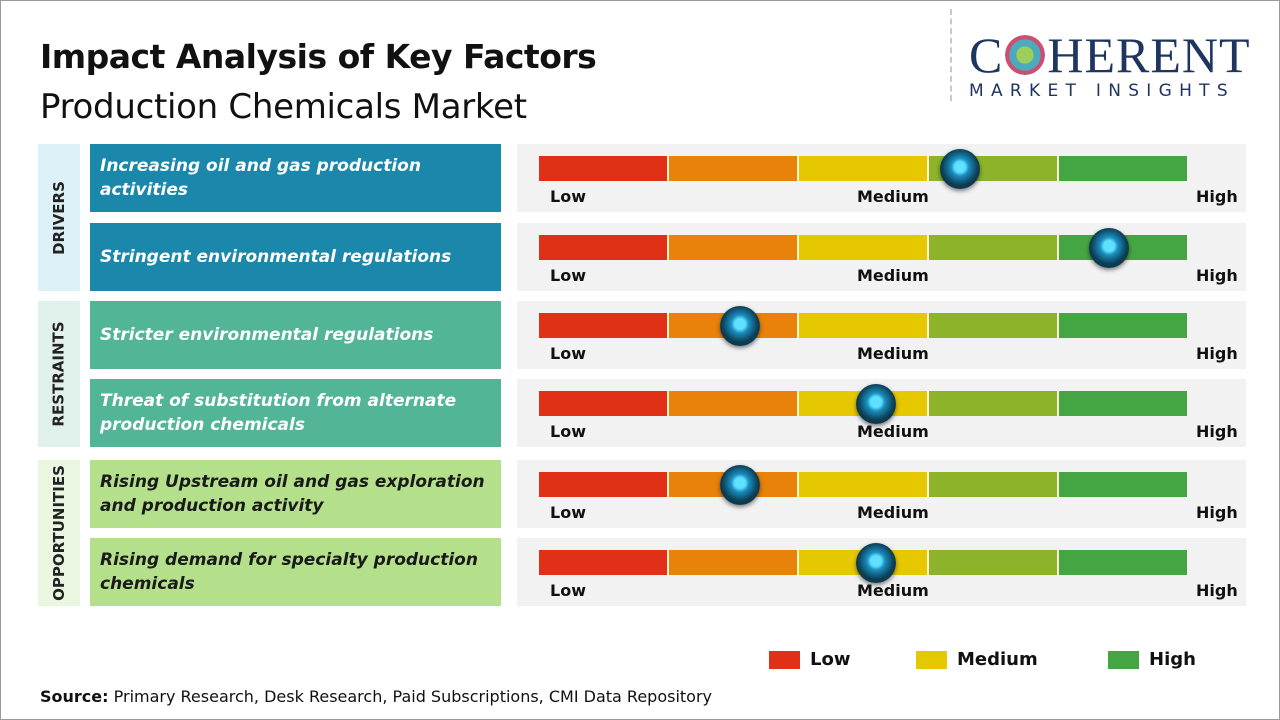 The image size is (1280, 720). I want to click on page-subtitle: Production Chemicals Market, so click(283, 107).